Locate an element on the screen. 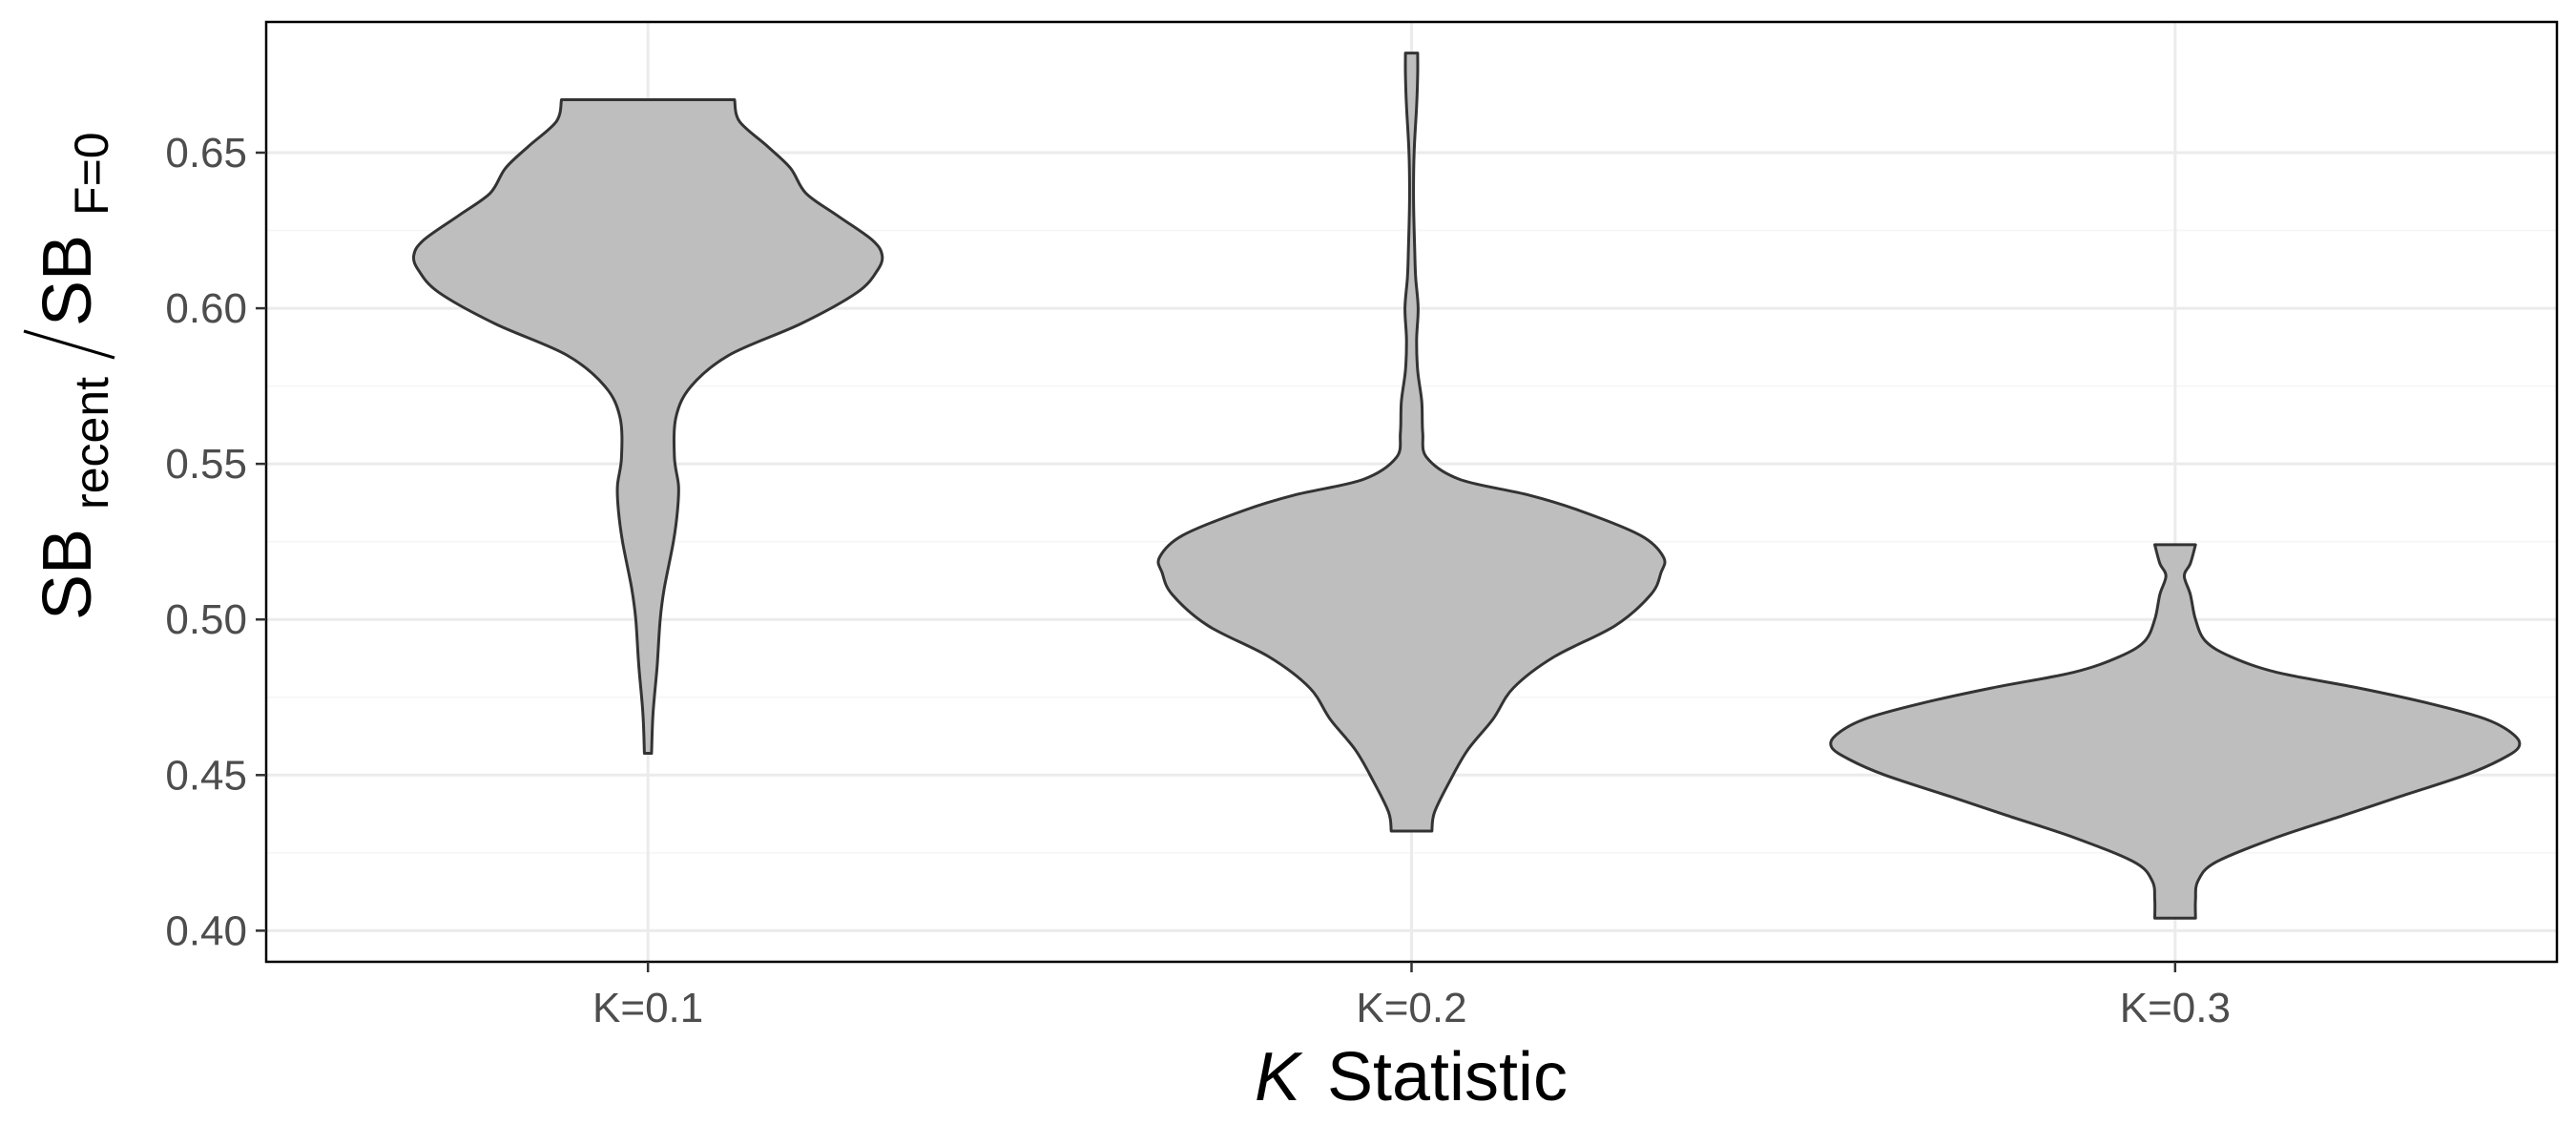 Image resolution: width=2576 pixels, height=1145 pixels. y-tick-label: 0.50 is located at coordinates (206, 620).